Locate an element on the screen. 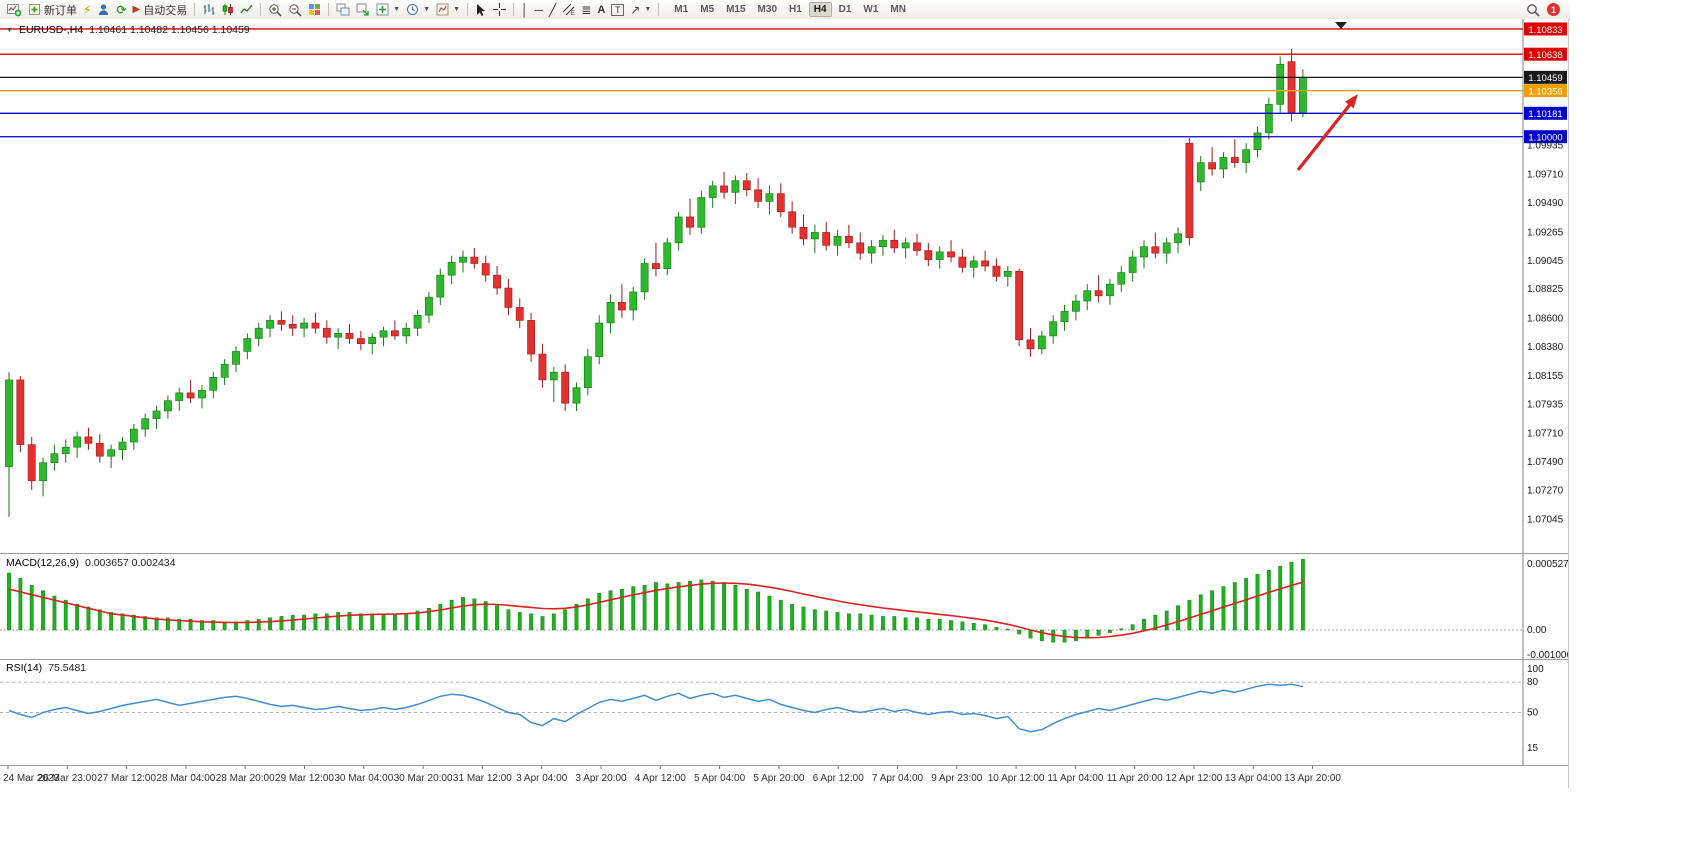 The height and width of the screenshot is (847, 1692). cursor-tool-button is located at coordinates (481, 9).